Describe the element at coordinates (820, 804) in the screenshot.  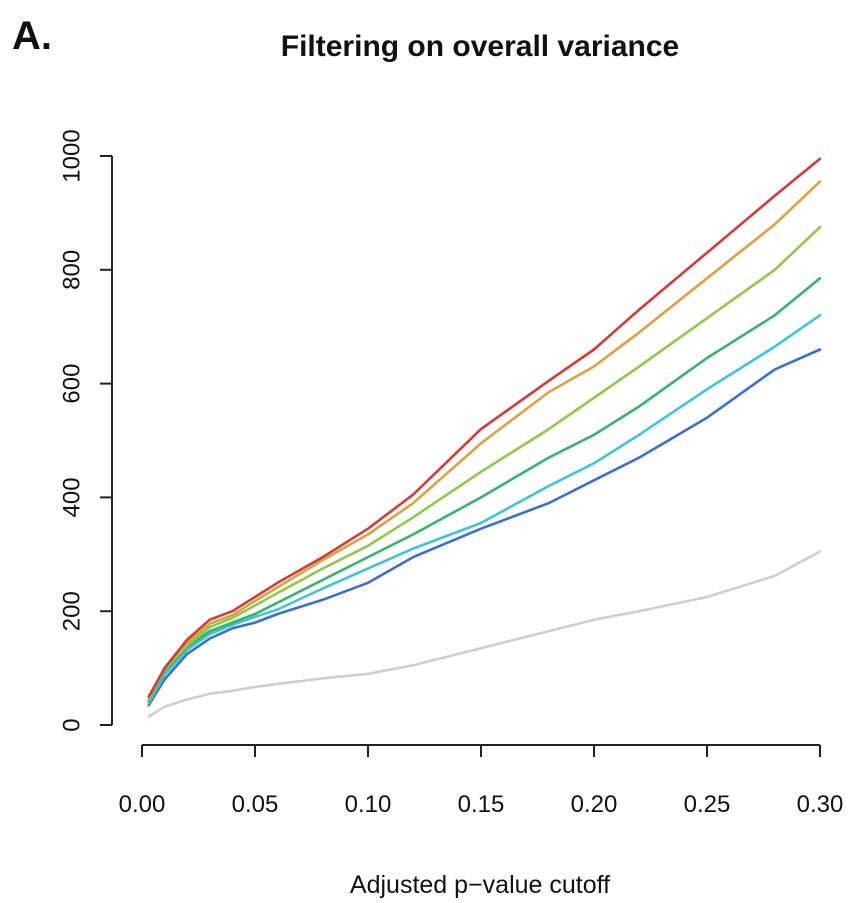
I see `x-tick-label: 0.30` at that location.